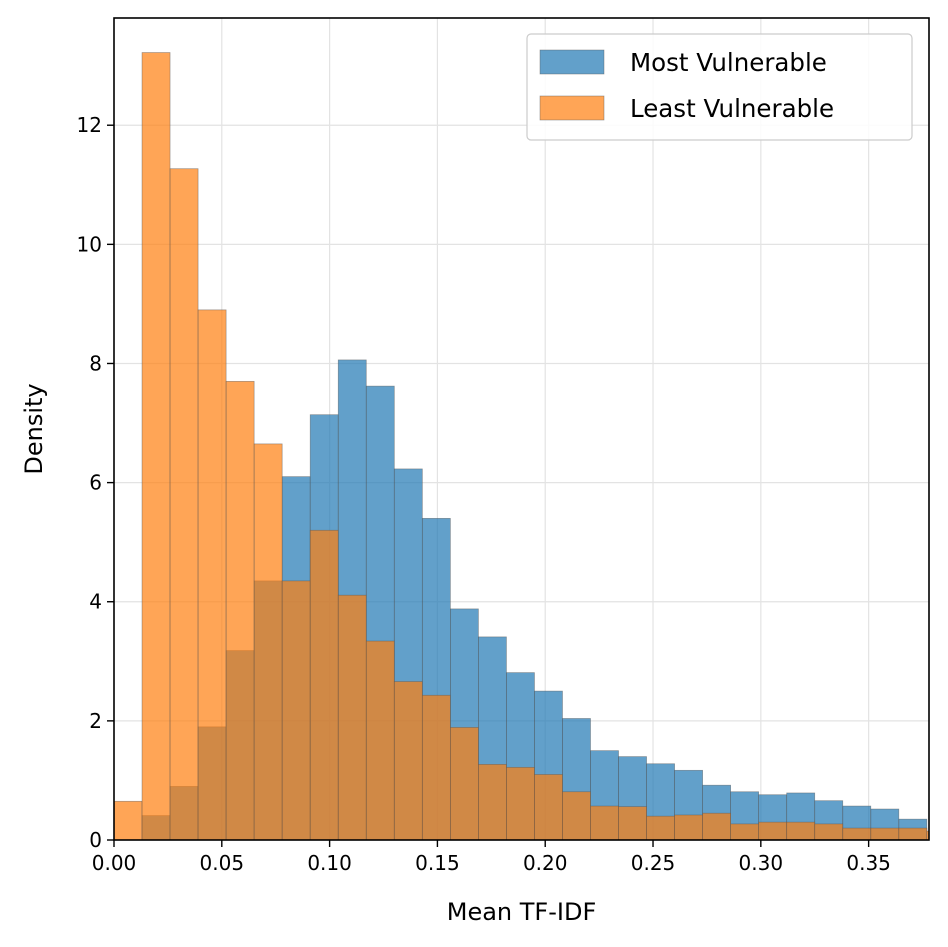 This screenshot has height=947, width=948. What do you see at coordinates (329, 863) in the screenshot?
I see `x-tick-label: 0.10` at bounding box center [329, 863].